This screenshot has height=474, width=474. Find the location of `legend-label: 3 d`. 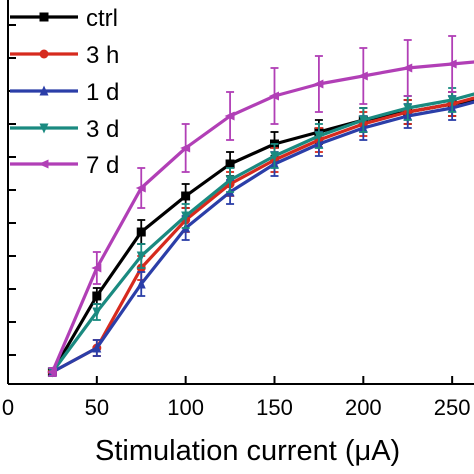

legend-label: 3 d is located at coordinates (102, 129).